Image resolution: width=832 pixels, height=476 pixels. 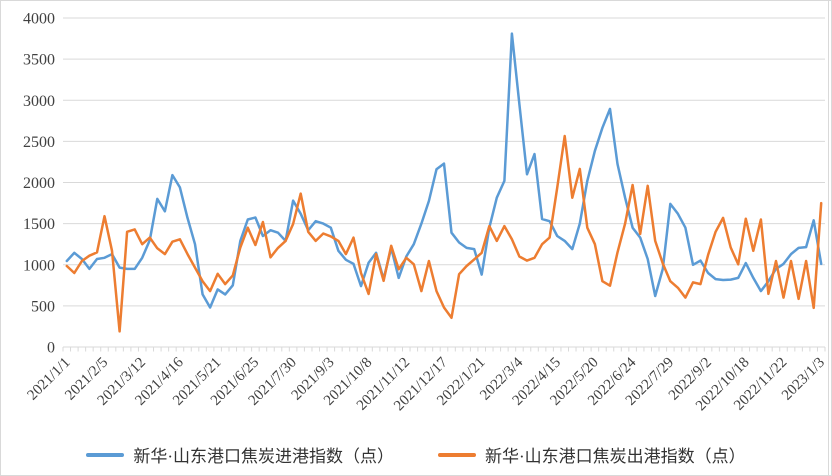 I want to click on x-axis, so click(x=444, y=349).